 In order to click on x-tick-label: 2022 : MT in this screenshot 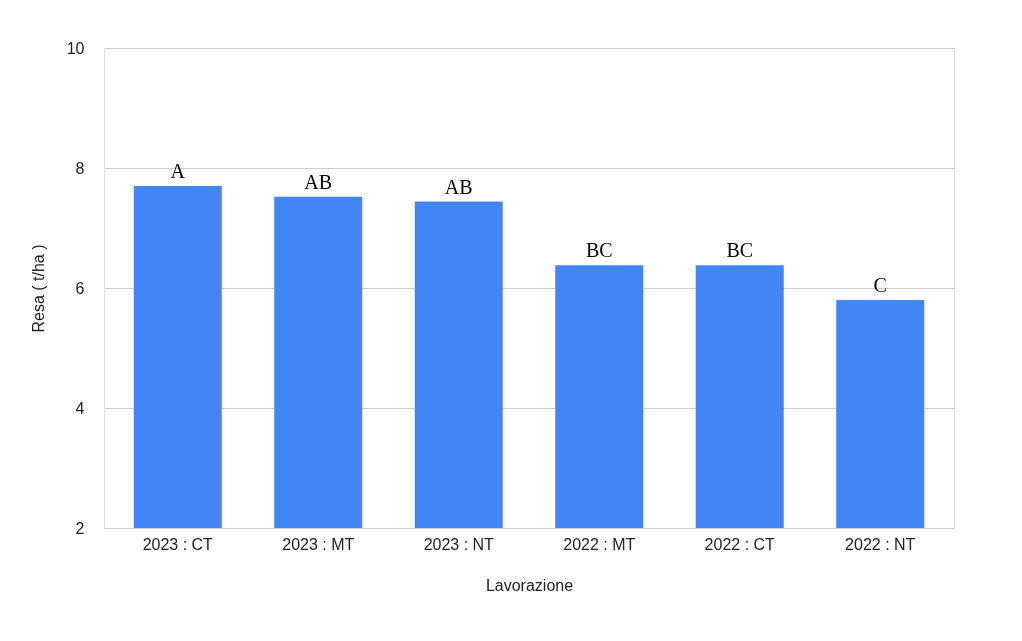, I will do `click(599, 544)`.